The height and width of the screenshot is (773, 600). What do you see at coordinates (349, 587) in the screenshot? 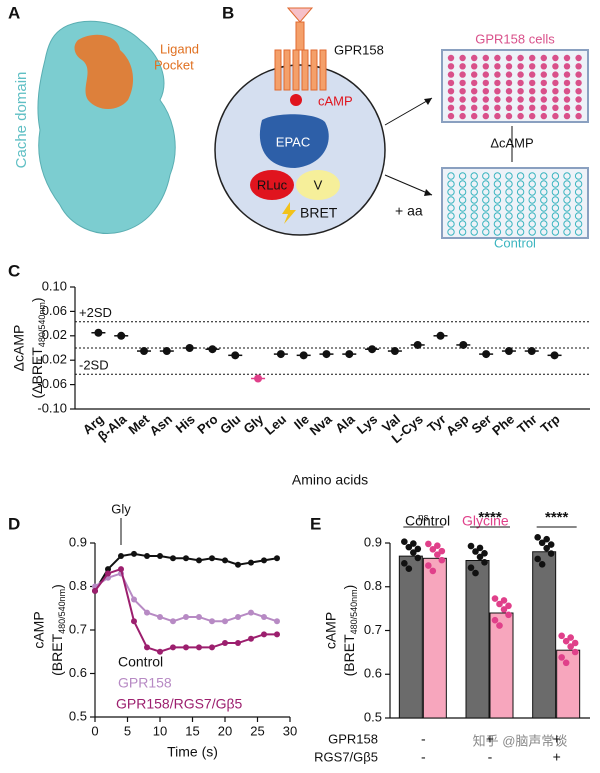
I see `y-label-part: )` at bounding box center [349, 587].